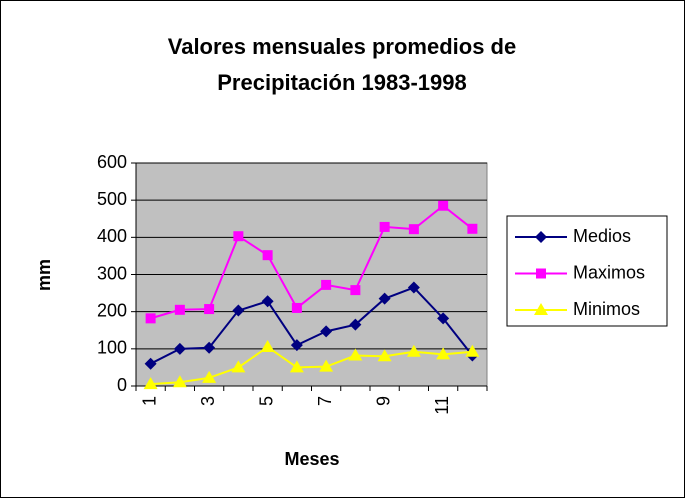 This screenshot has height=498, width=685. What do you see at coordinates (342, 46) in the screenshot?
I see `chart-title: Valores mensuales promedios de` at bounding box center [342, 46].